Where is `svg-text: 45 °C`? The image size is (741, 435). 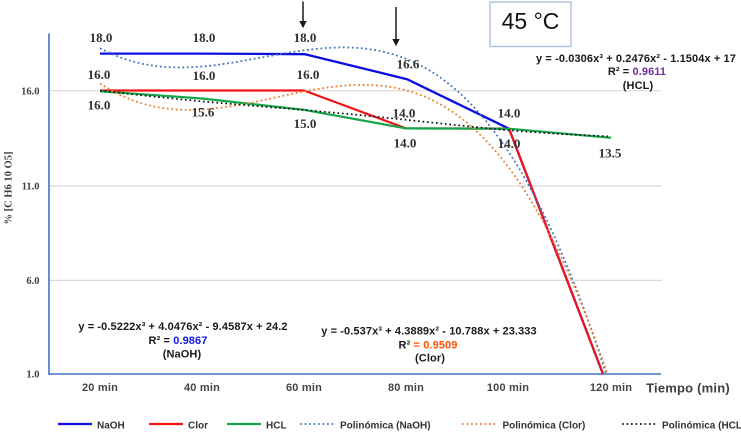 svg-text: 45 °C is located at coordinates (531, 21).